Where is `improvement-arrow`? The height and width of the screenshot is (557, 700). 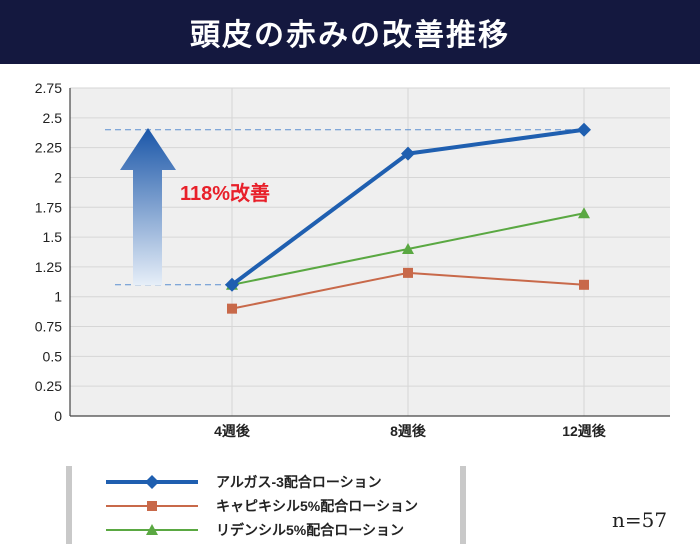 improvement-arrow is located at coordinates (148, 206).